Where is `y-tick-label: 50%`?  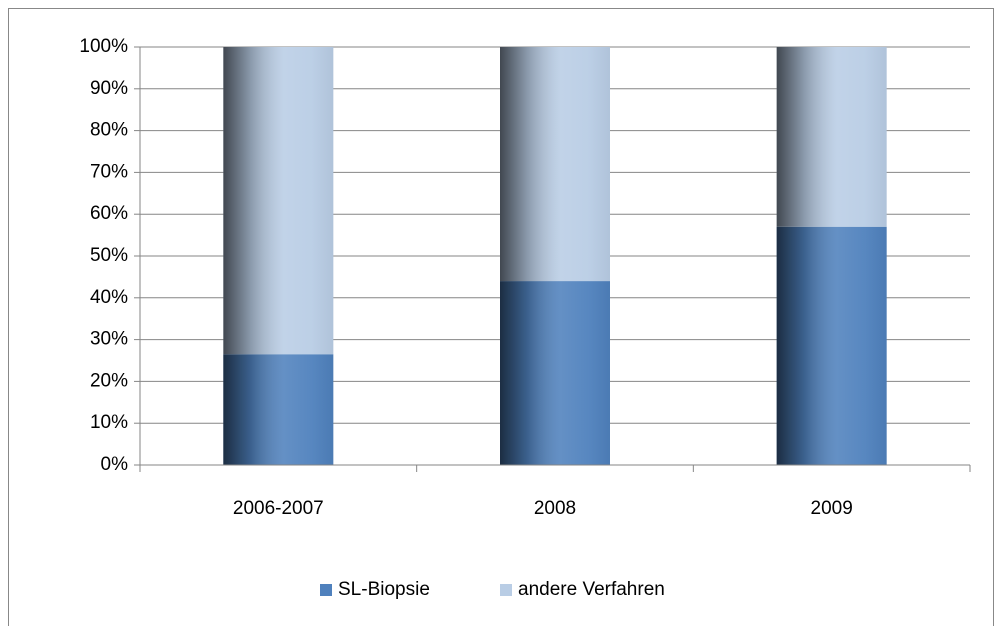 y-tick-label: 50% is located at coordinates (109, 255).